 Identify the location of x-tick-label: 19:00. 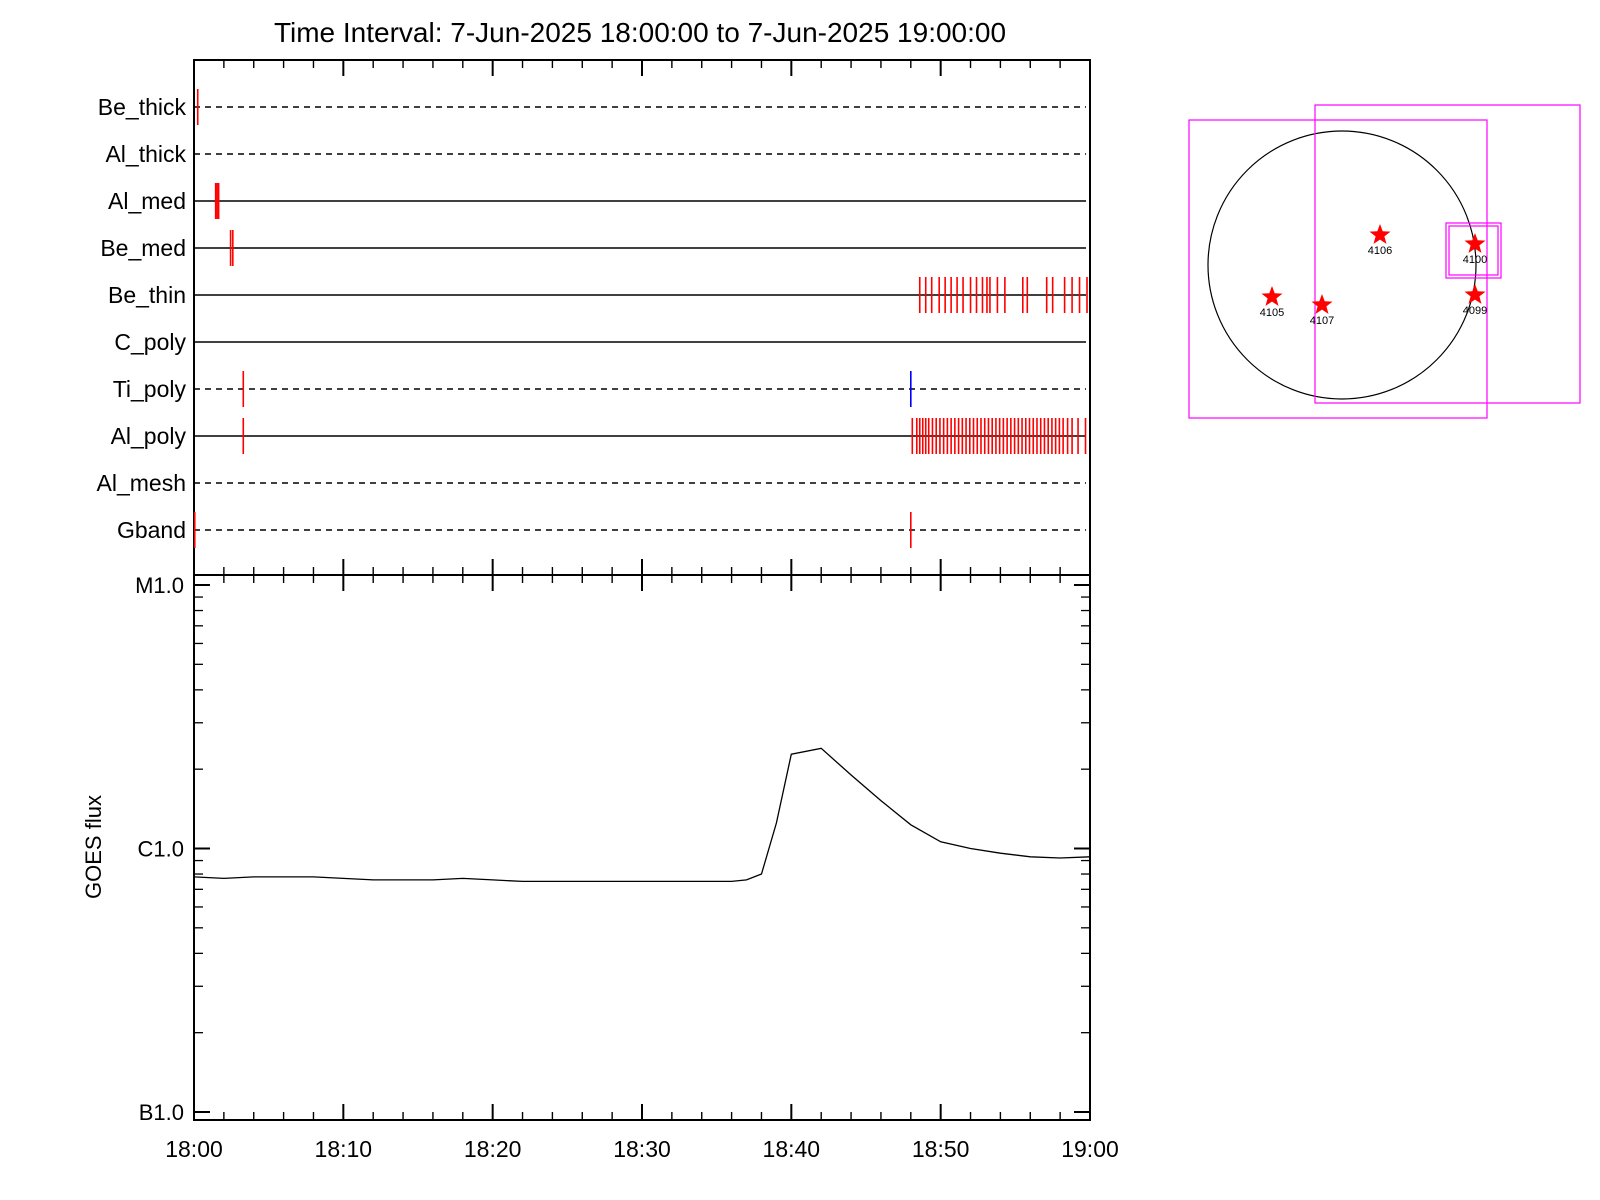
(1090, 1149).